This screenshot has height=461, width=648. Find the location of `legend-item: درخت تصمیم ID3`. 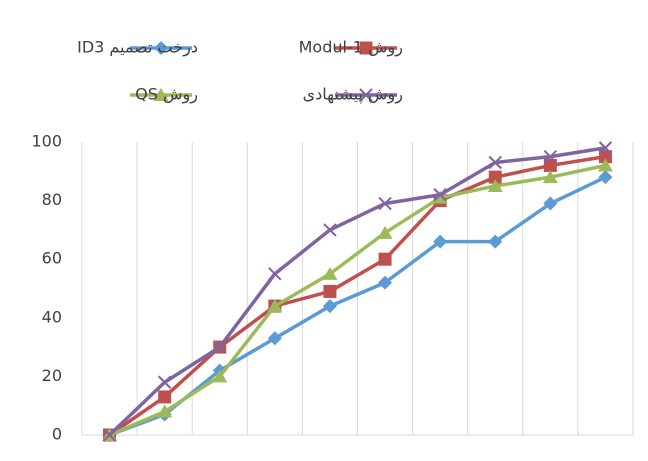

legend-item: درخت تصمیم ID3 is located at coordinates (137, 48).